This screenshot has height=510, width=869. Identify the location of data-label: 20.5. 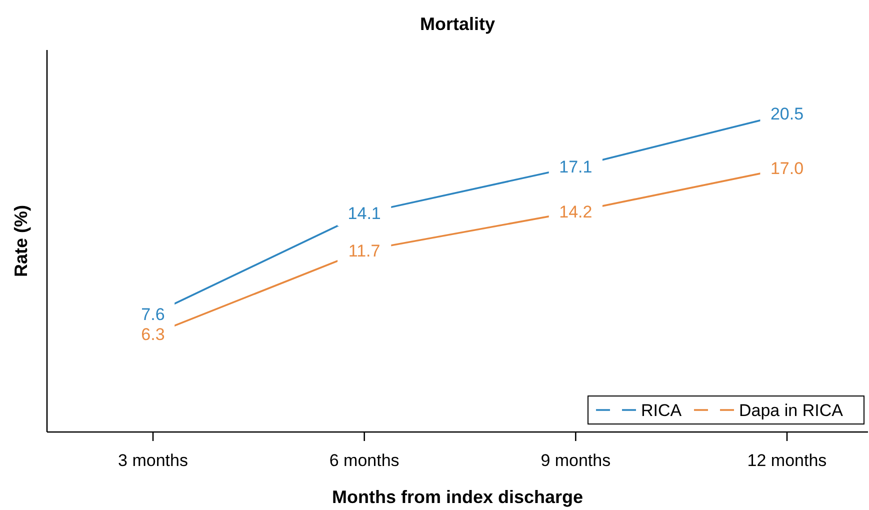
(787, 114).